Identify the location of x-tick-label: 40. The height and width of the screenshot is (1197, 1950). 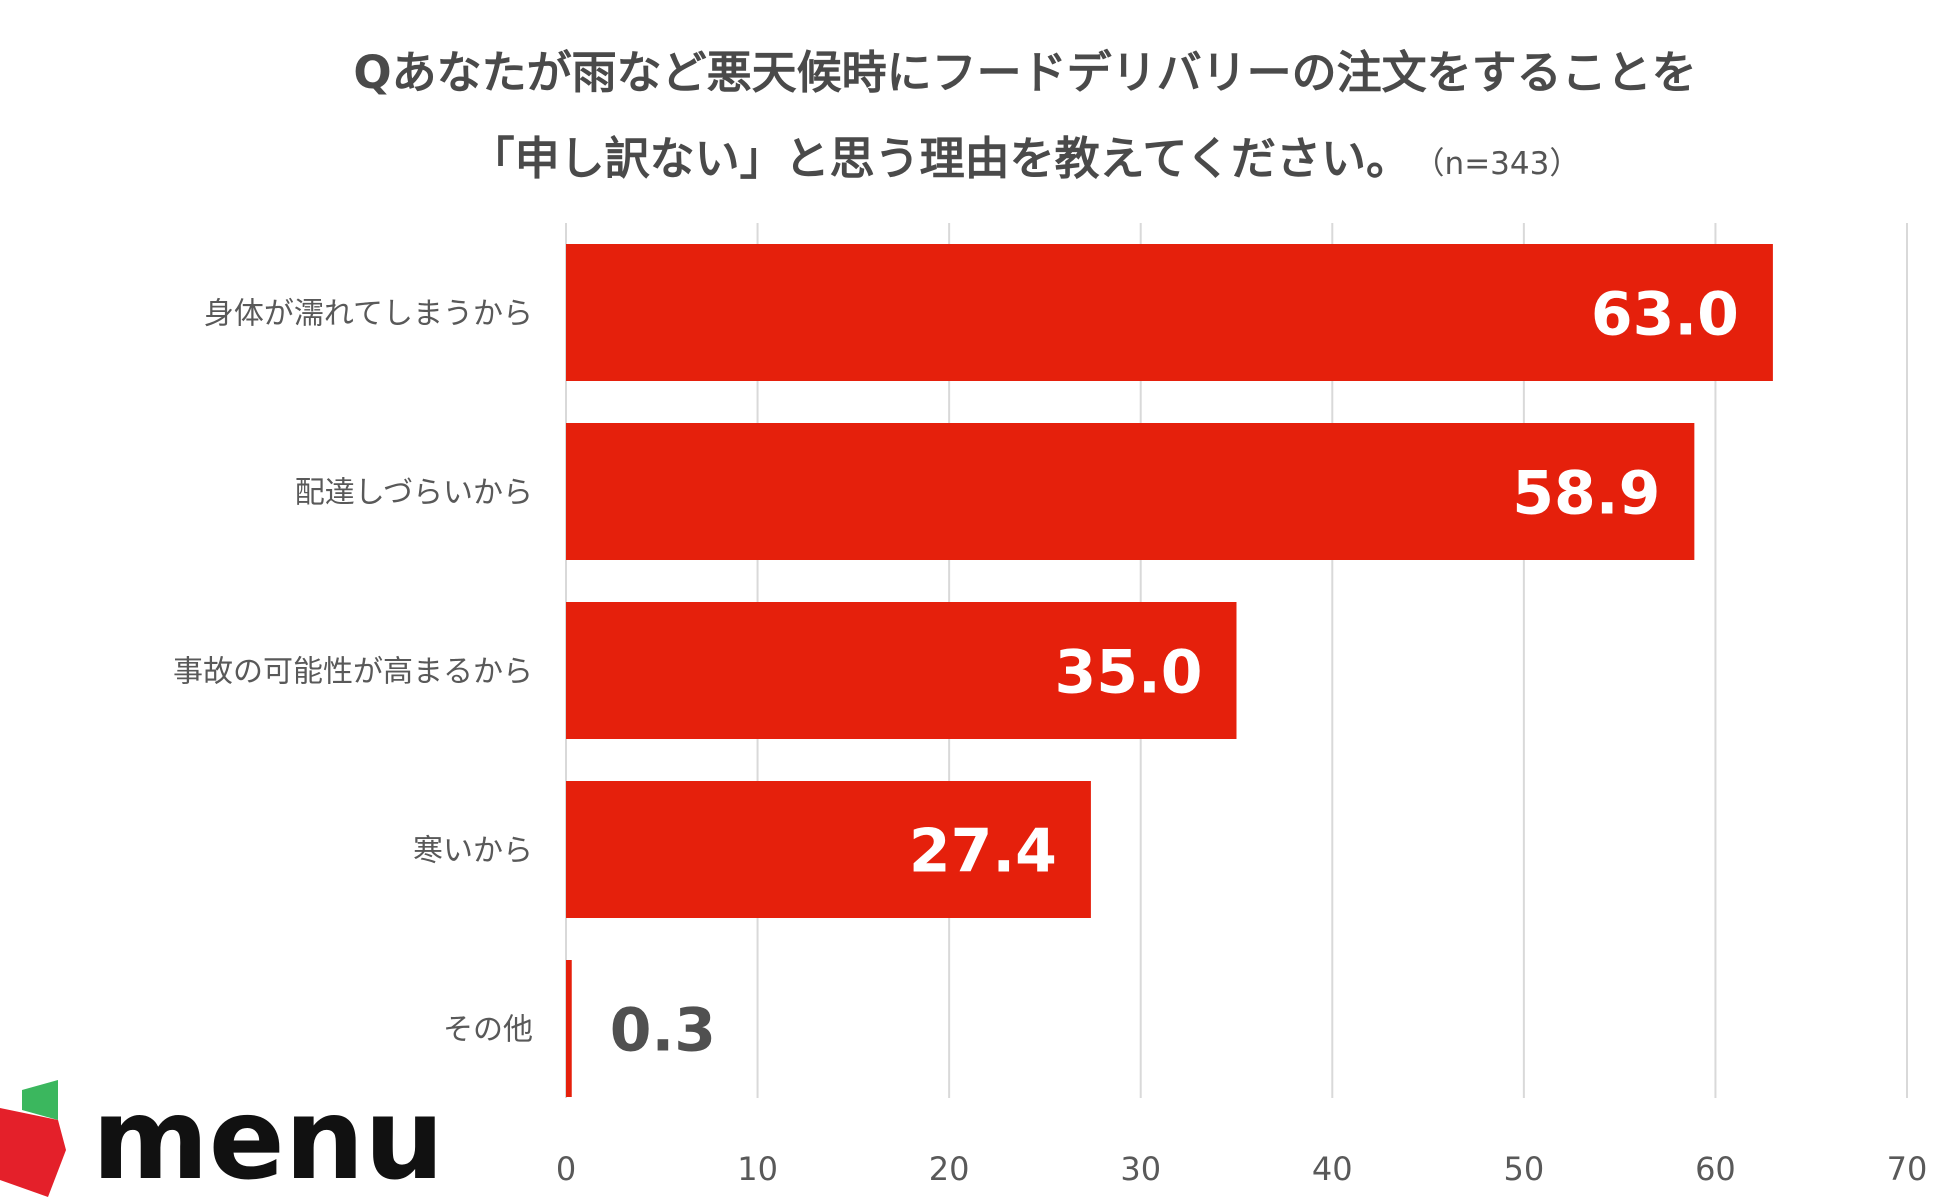
(1332, 1169).